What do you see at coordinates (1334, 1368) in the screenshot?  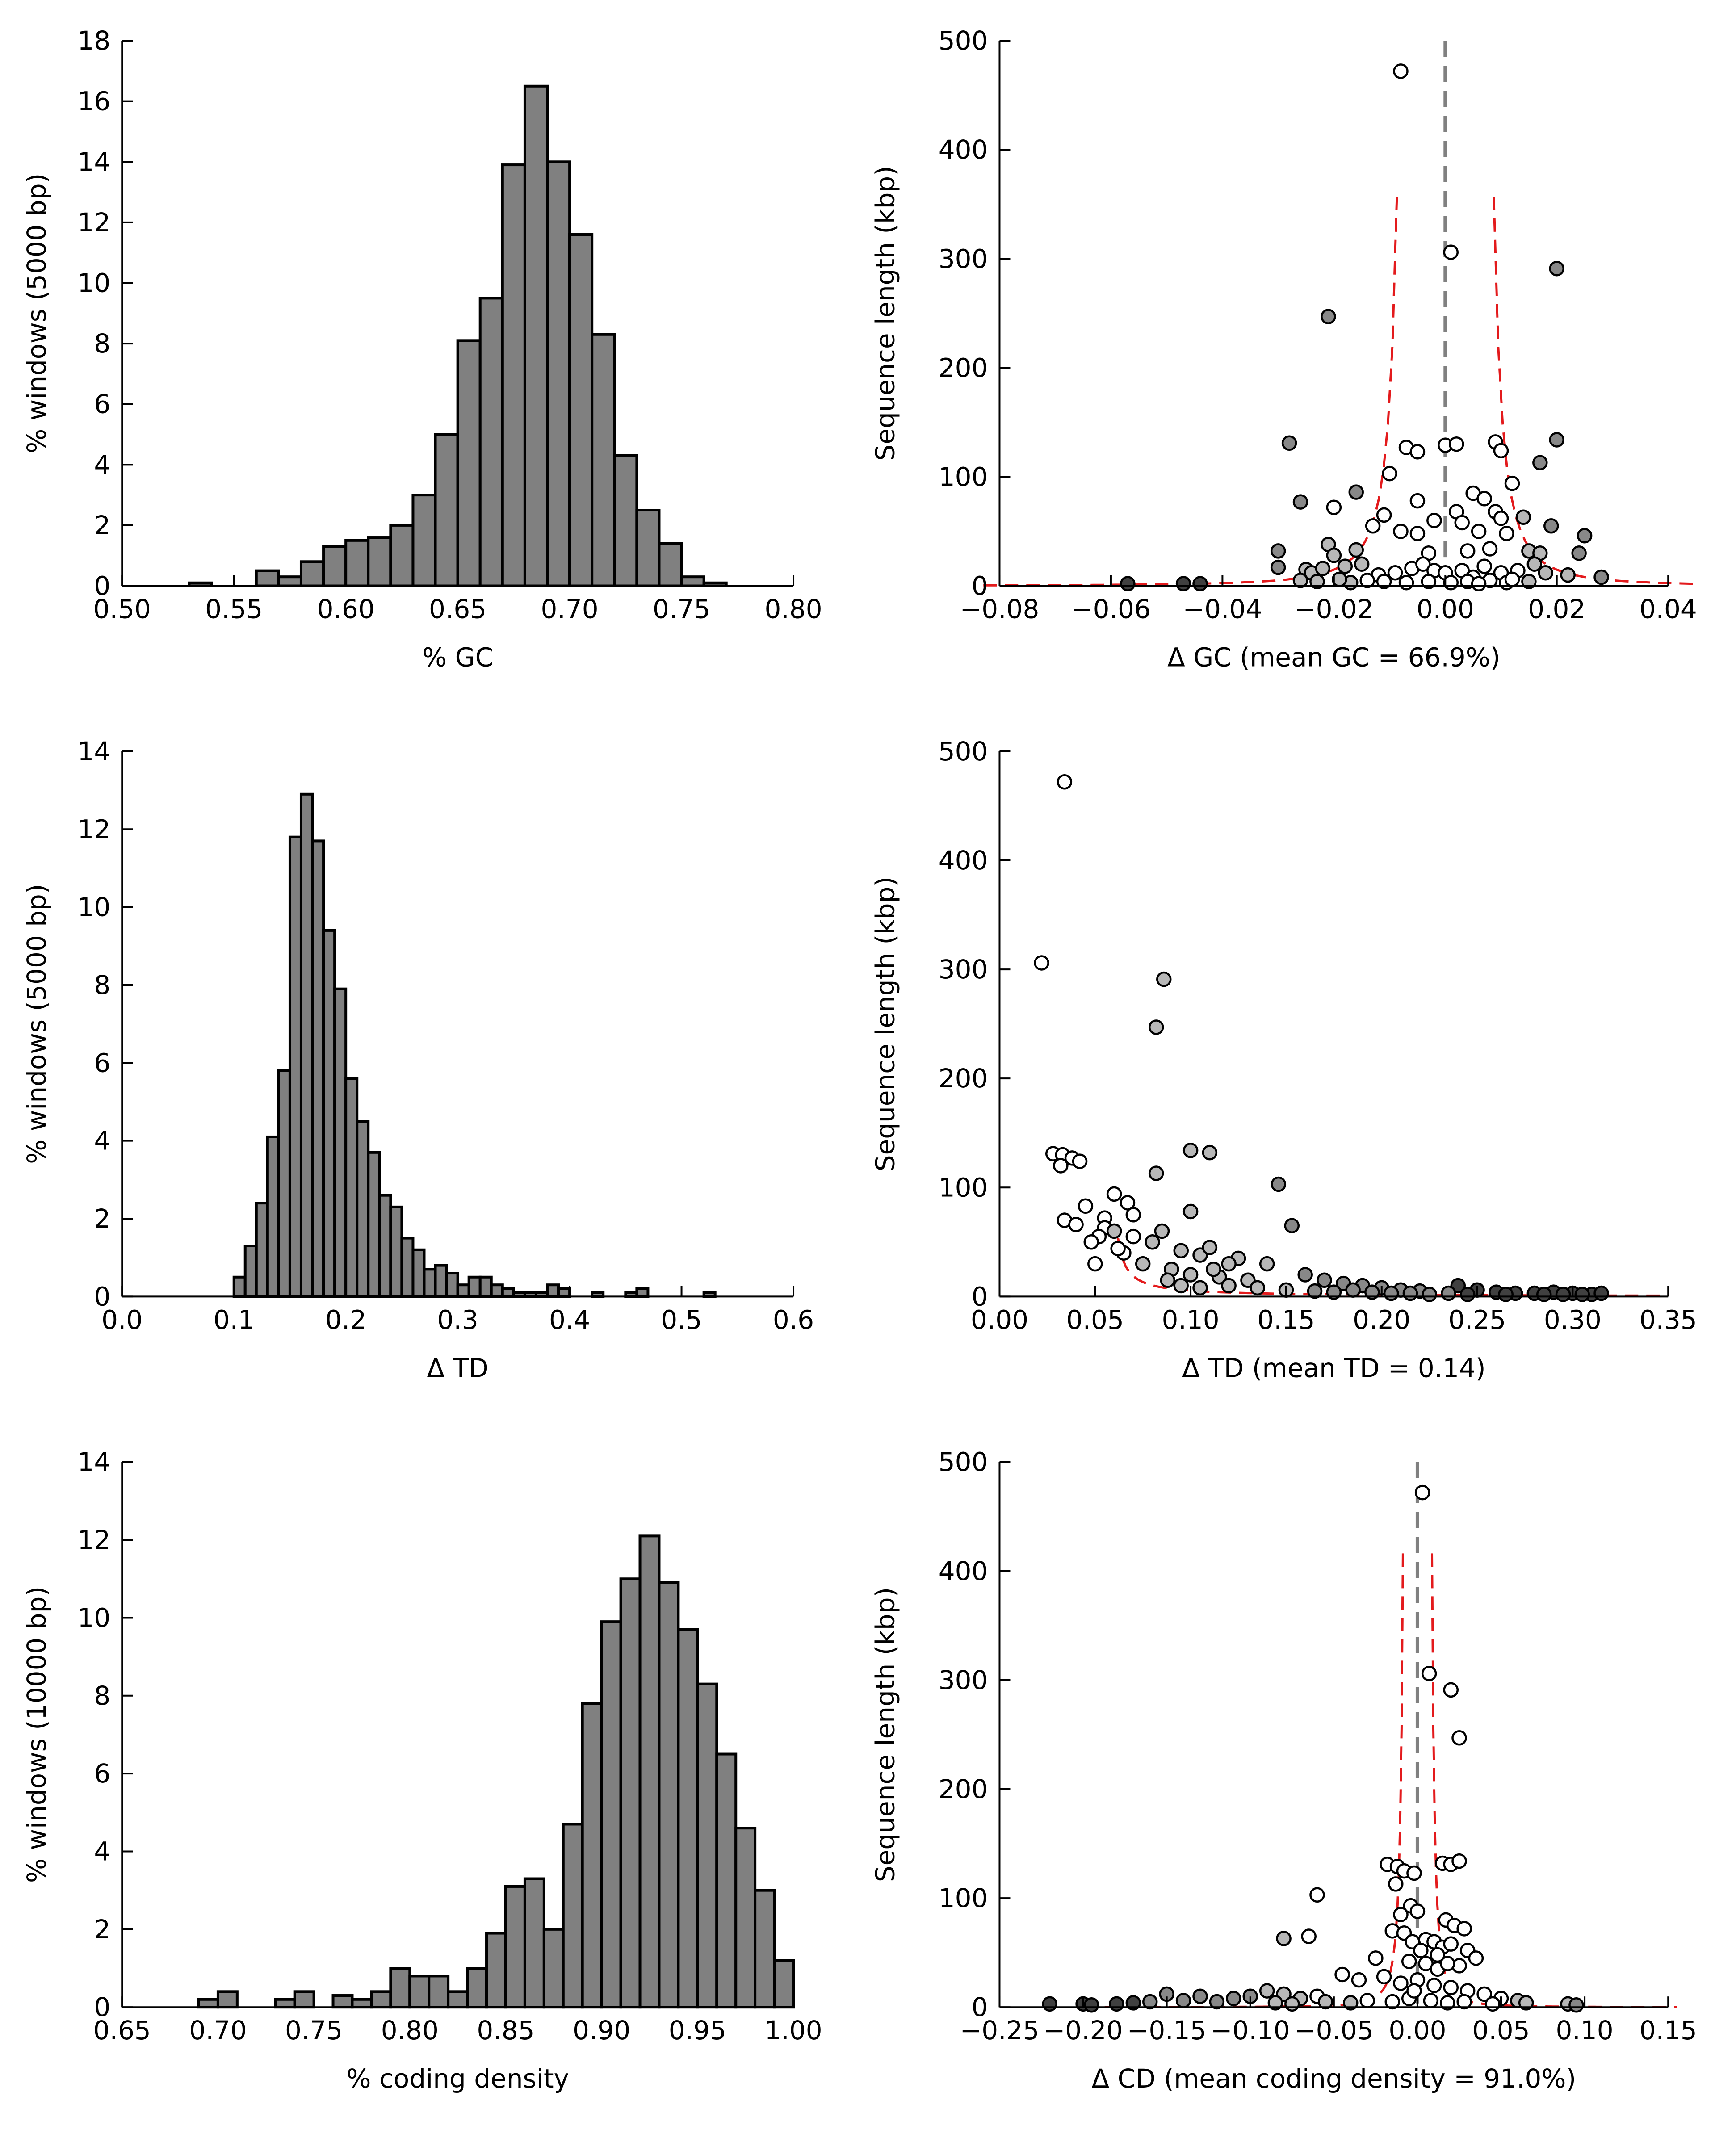 I see `x-axis-label: Δ TD (mean TD = 0.14)` at bounding box center [1334, 1368].